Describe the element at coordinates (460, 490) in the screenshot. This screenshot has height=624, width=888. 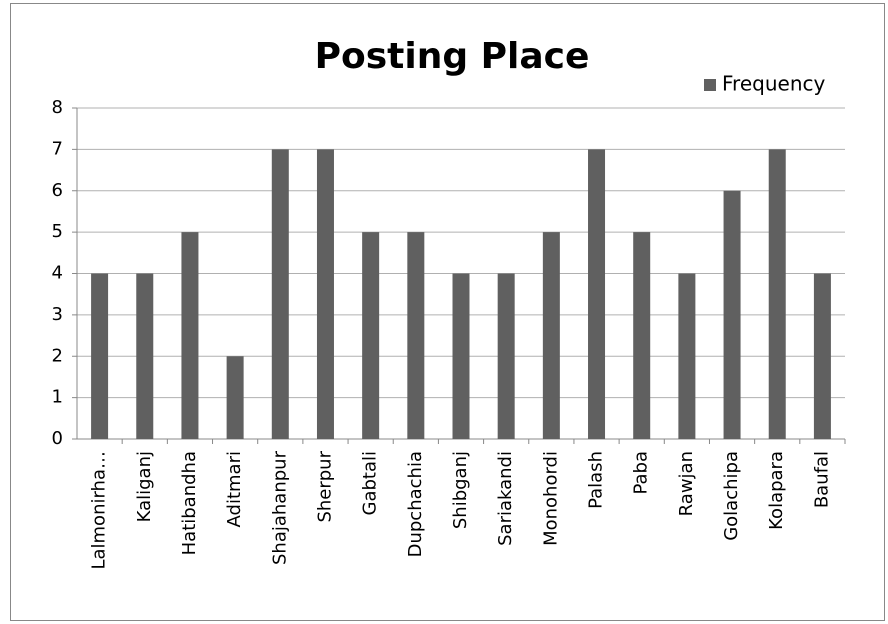
I see `x-tick-label: Shibganj` at that location.